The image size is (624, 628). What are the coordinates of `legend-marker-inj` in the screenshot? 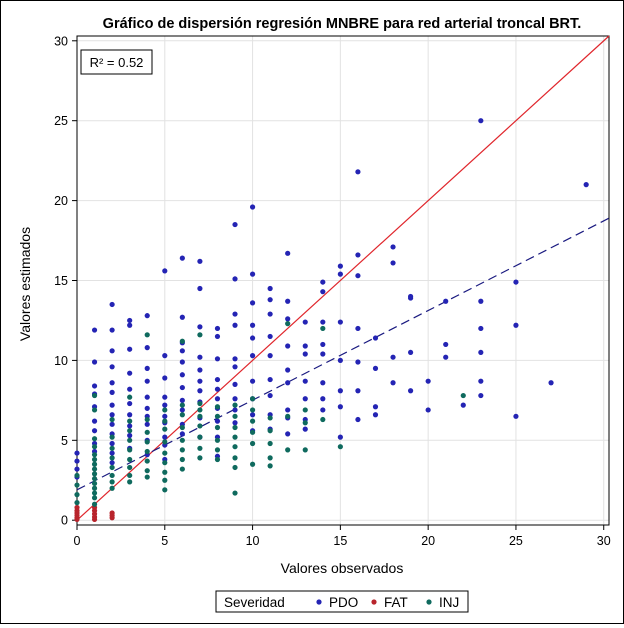 It's located at (429, 602).